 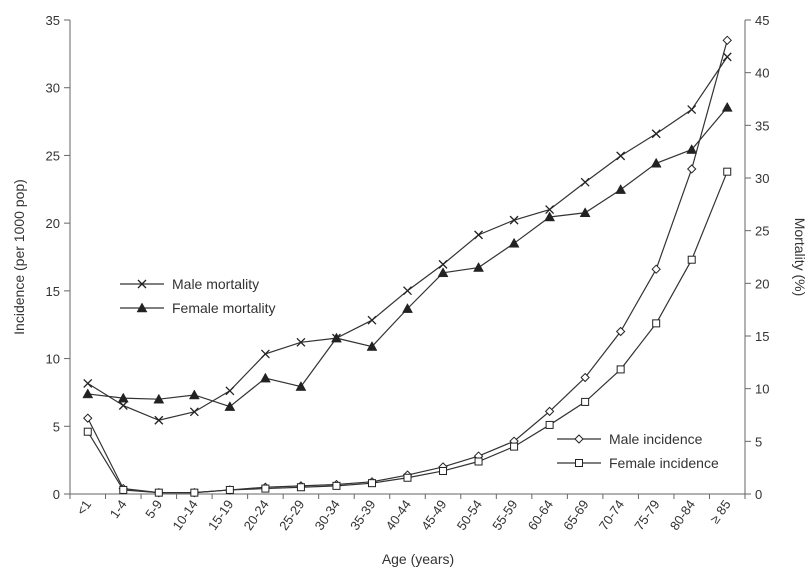 I want to click on legend-mortality: Male mortality Female mortality, so click(x=197, y=296).